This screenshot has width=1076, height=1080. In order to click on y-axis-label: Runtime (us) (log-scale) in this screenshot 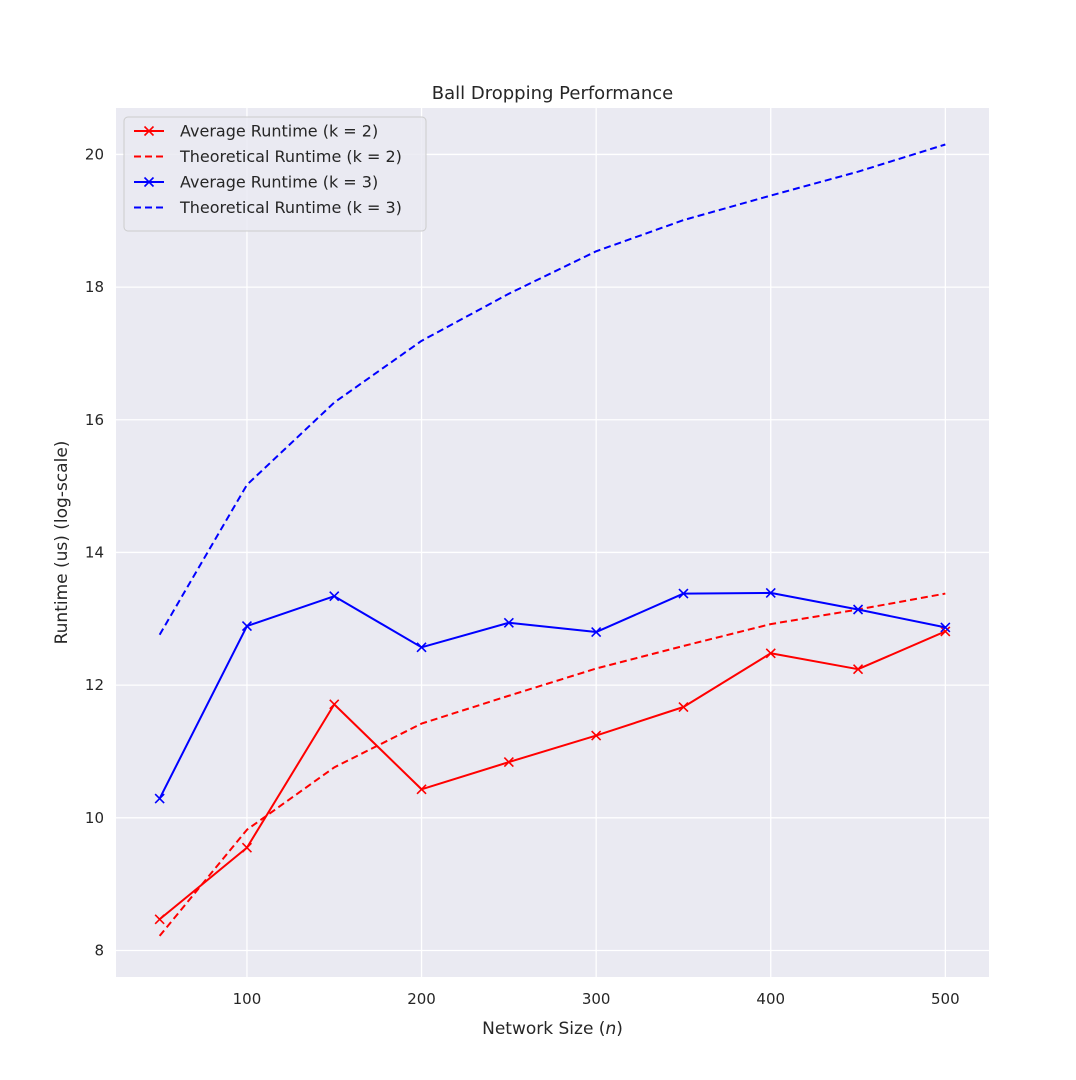, I will do `click(62, 543)`.